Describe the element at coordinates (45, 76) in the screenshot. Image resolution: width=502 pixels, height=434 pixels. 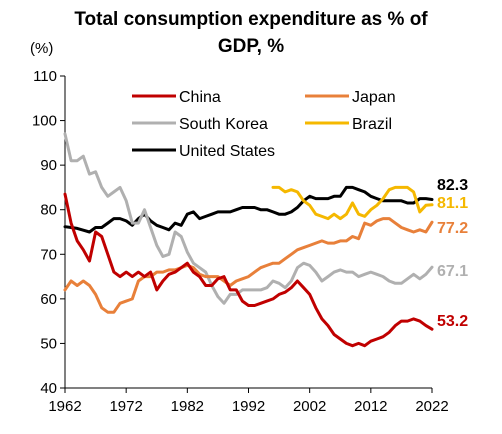
I see `y-tick-label: 110` at that location.